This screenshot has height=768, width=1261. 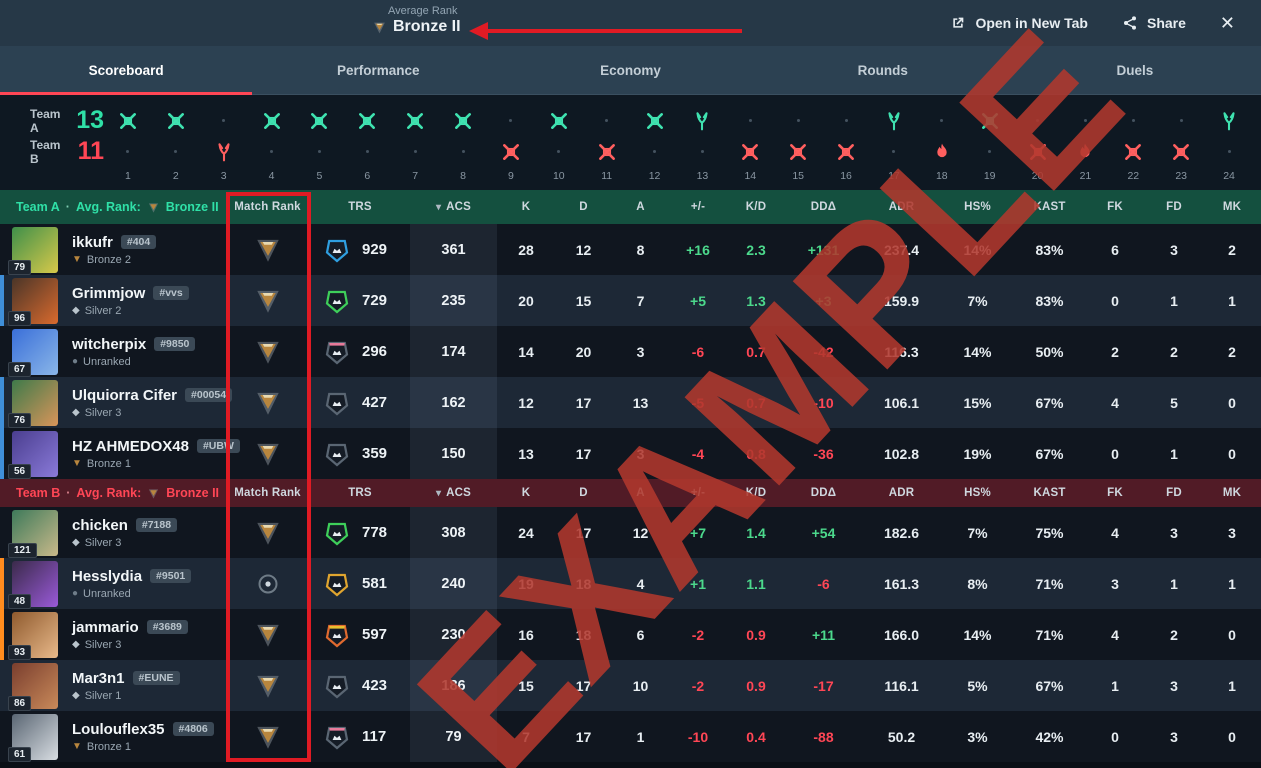 What do you see at coordinates (756, 736) in the screenshot?
I see `kd-value: 0.4` at bounding box center [756, 736].